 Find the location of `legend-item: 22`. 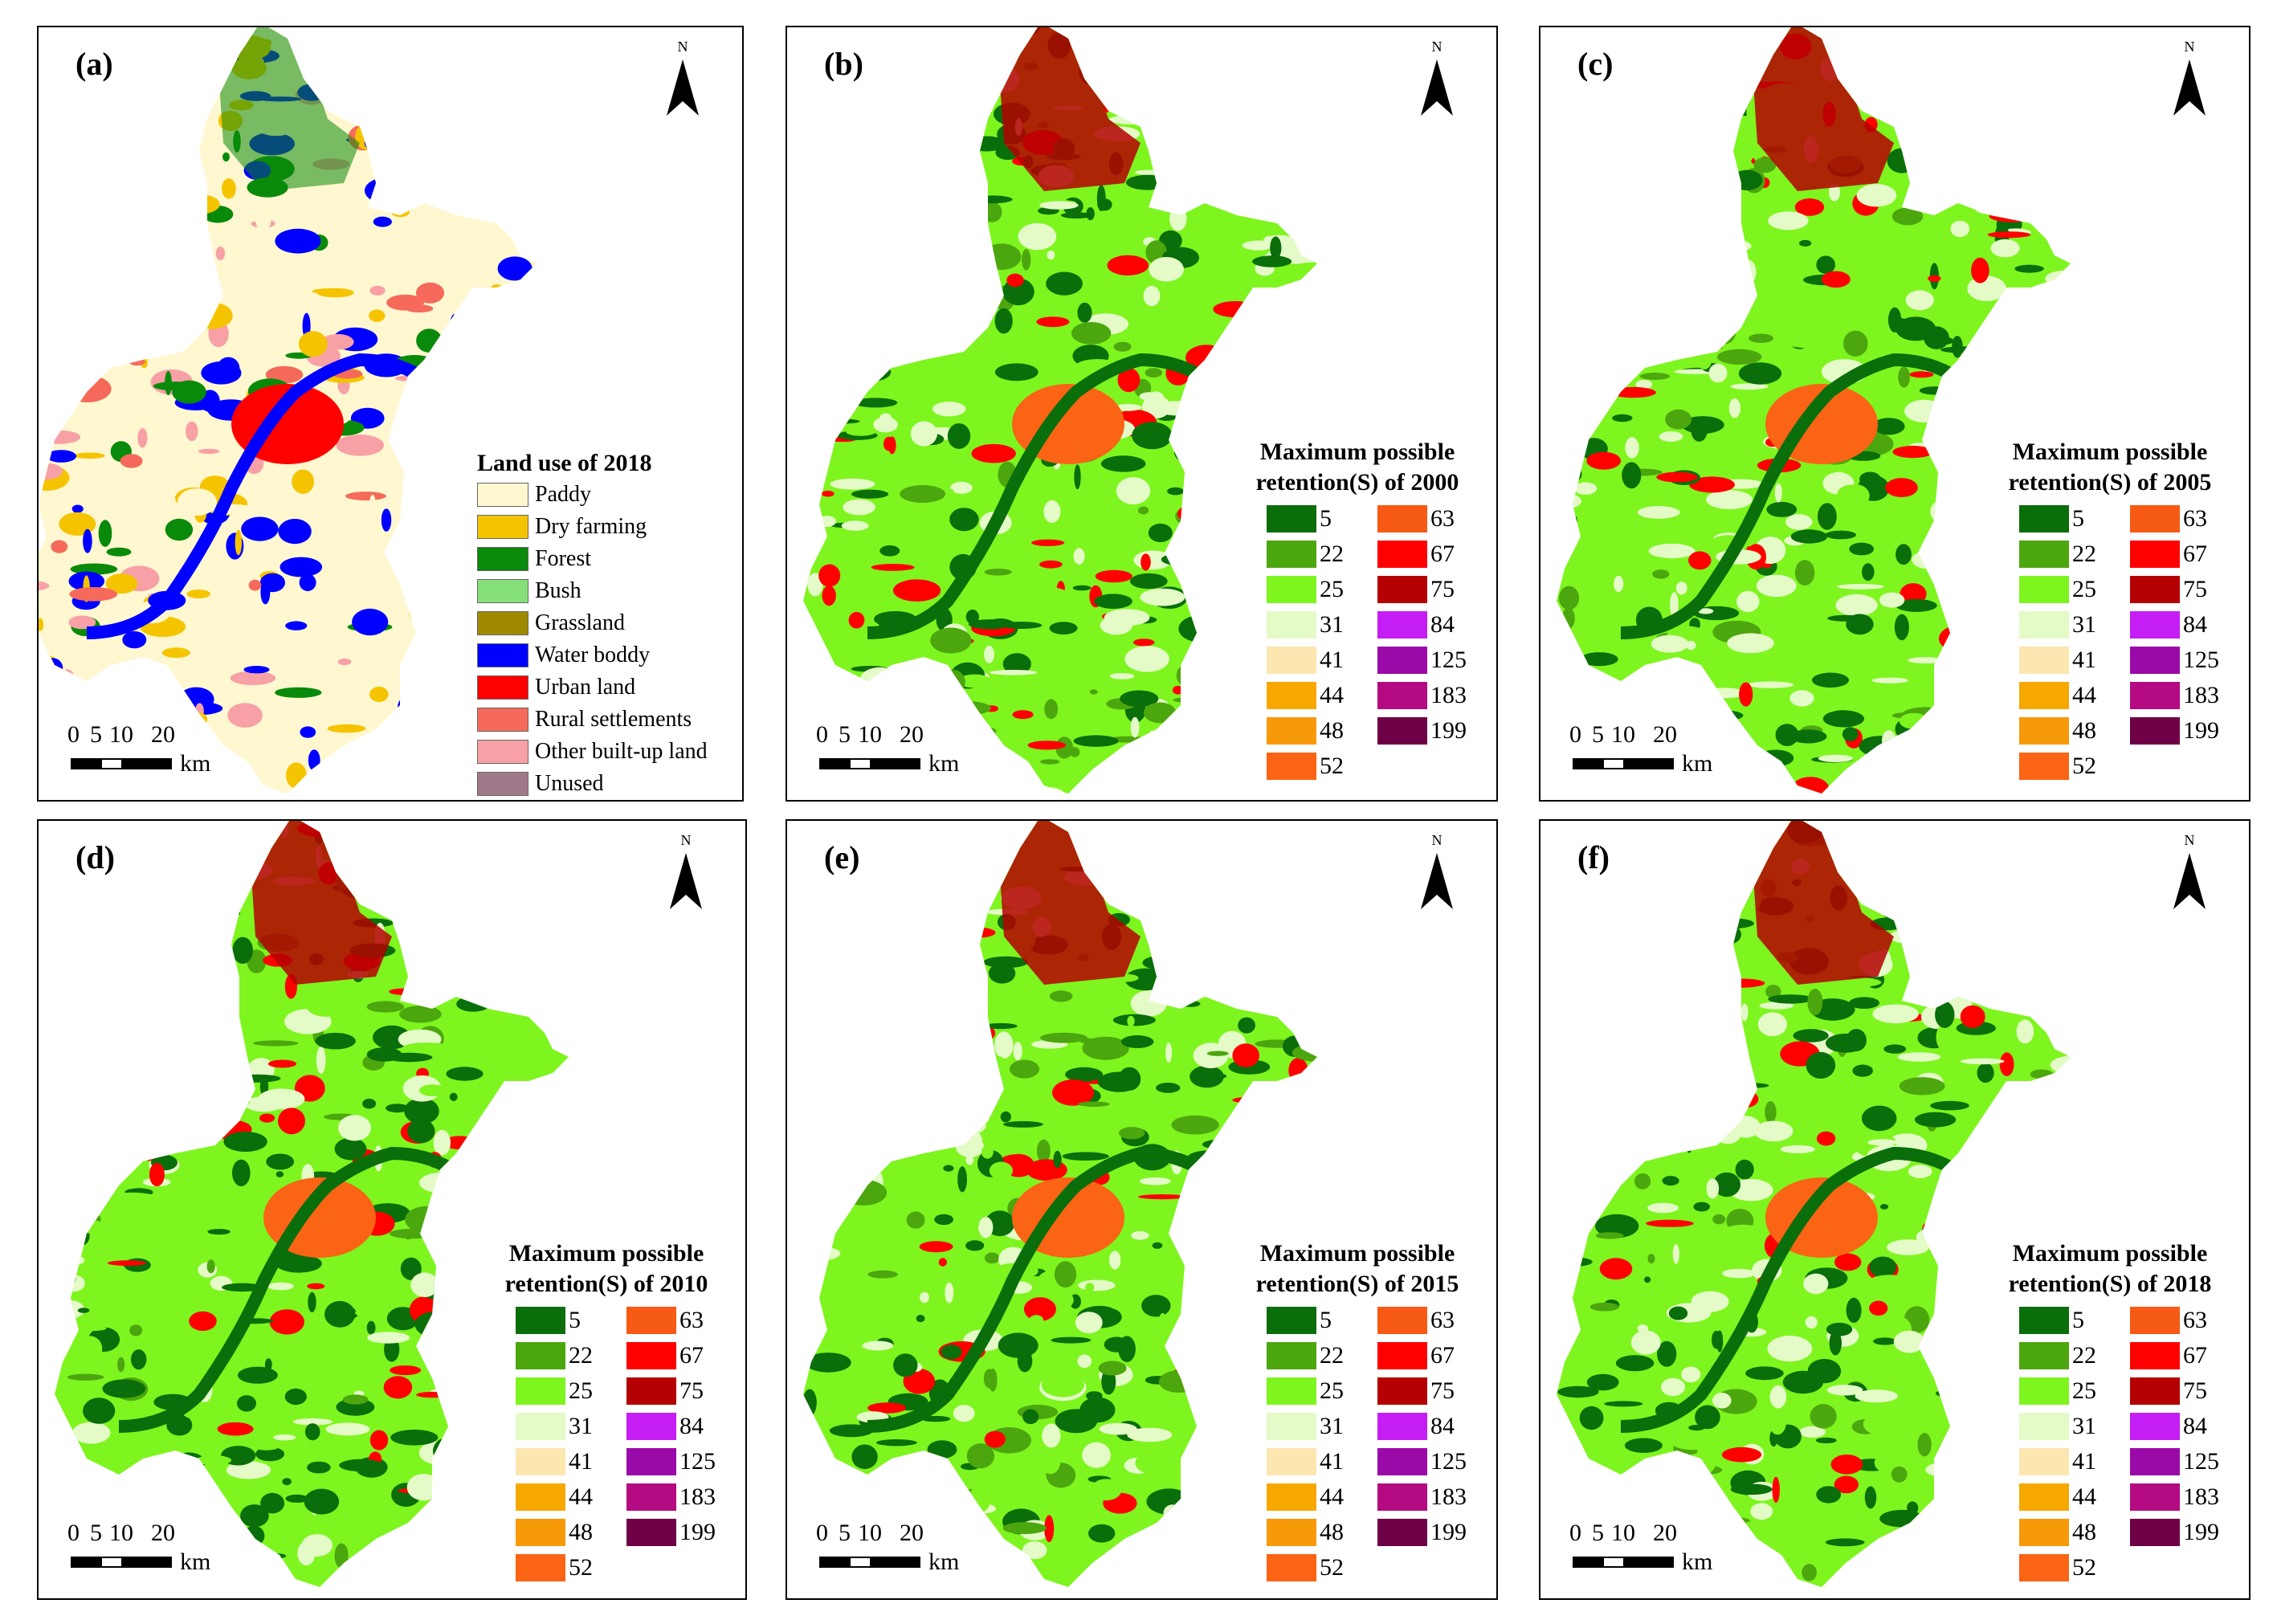

legend-item: 22 is located at coordinates (1317, 554).